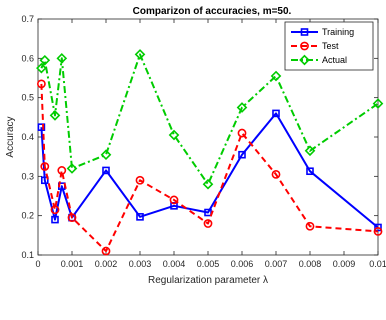  I want to click on y-tick-label: 0.6, so click(27, 58).